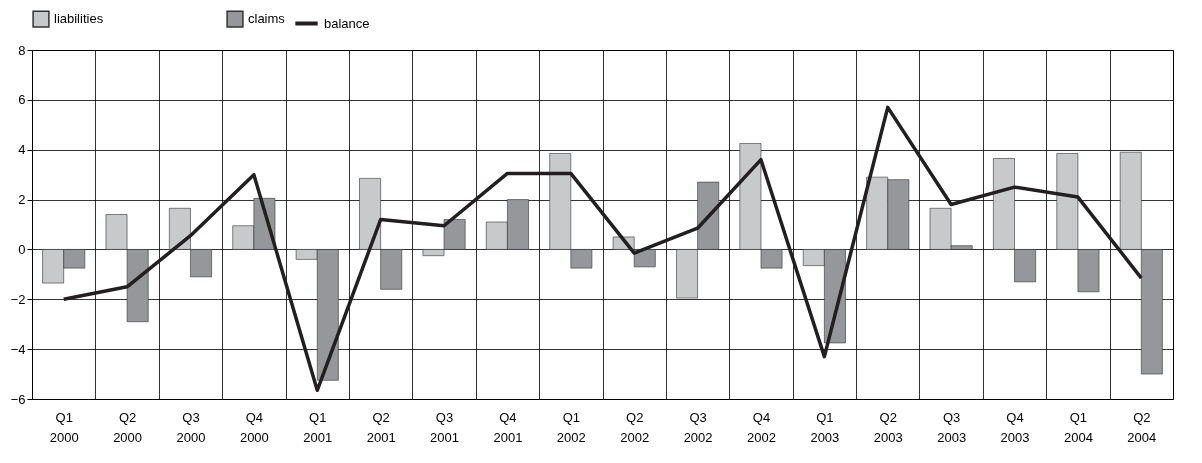 This screenshot has height=463, width=1202. I want to click on x-tick-label: Q2 2004, so click(1142, 427).